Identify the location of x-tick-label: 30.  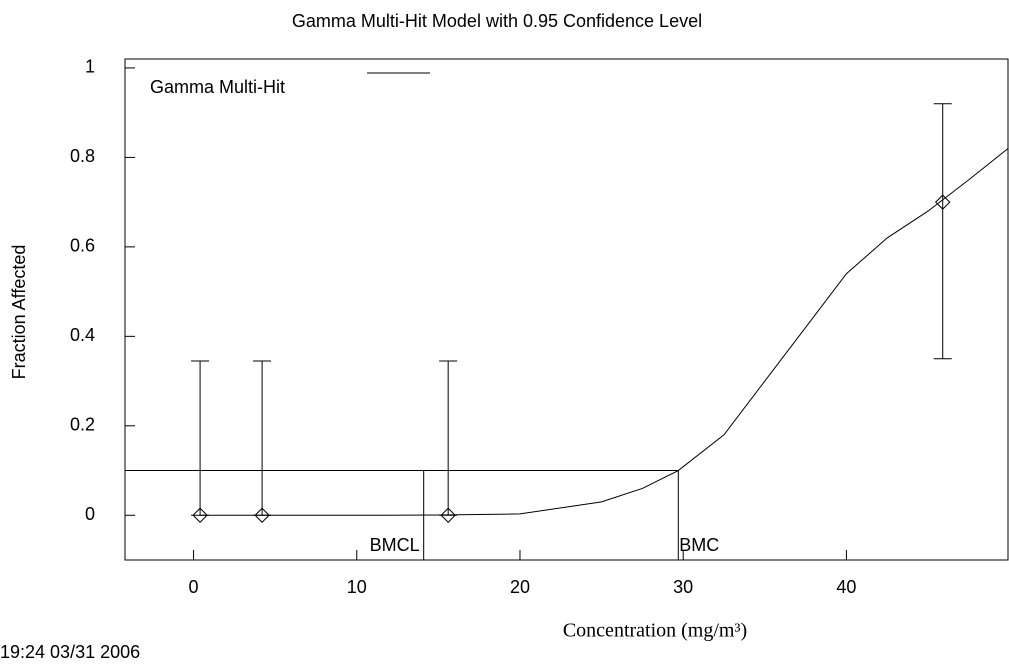
(683, 587).